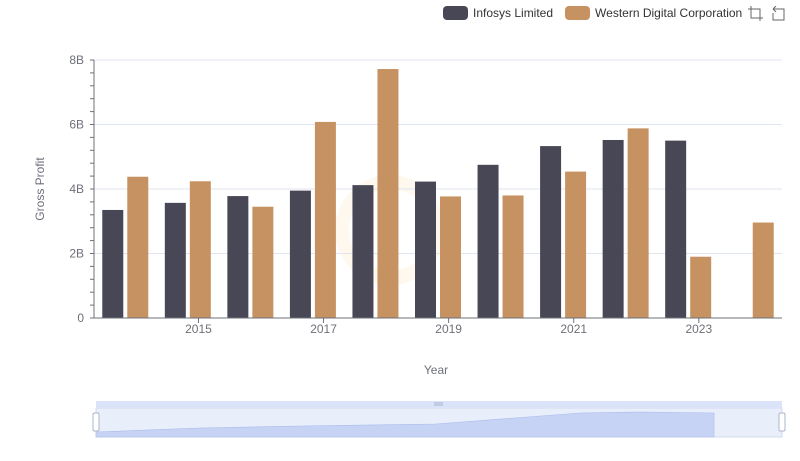  Describe the element at coordinates (513, 256) in the screenshot. I see `bar-western-digital-2020` at that location.